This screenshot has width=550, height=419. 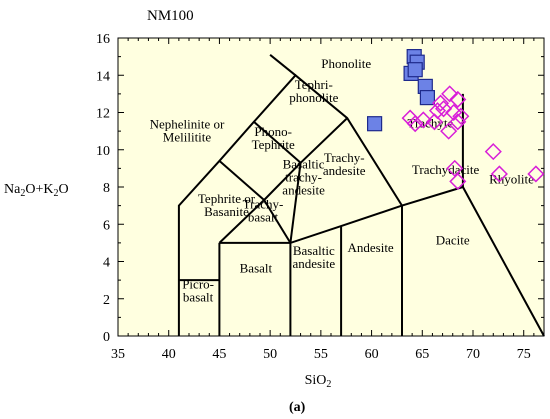 I want to click on field-label: Basaltic andesite, so click(x=314, y=257).